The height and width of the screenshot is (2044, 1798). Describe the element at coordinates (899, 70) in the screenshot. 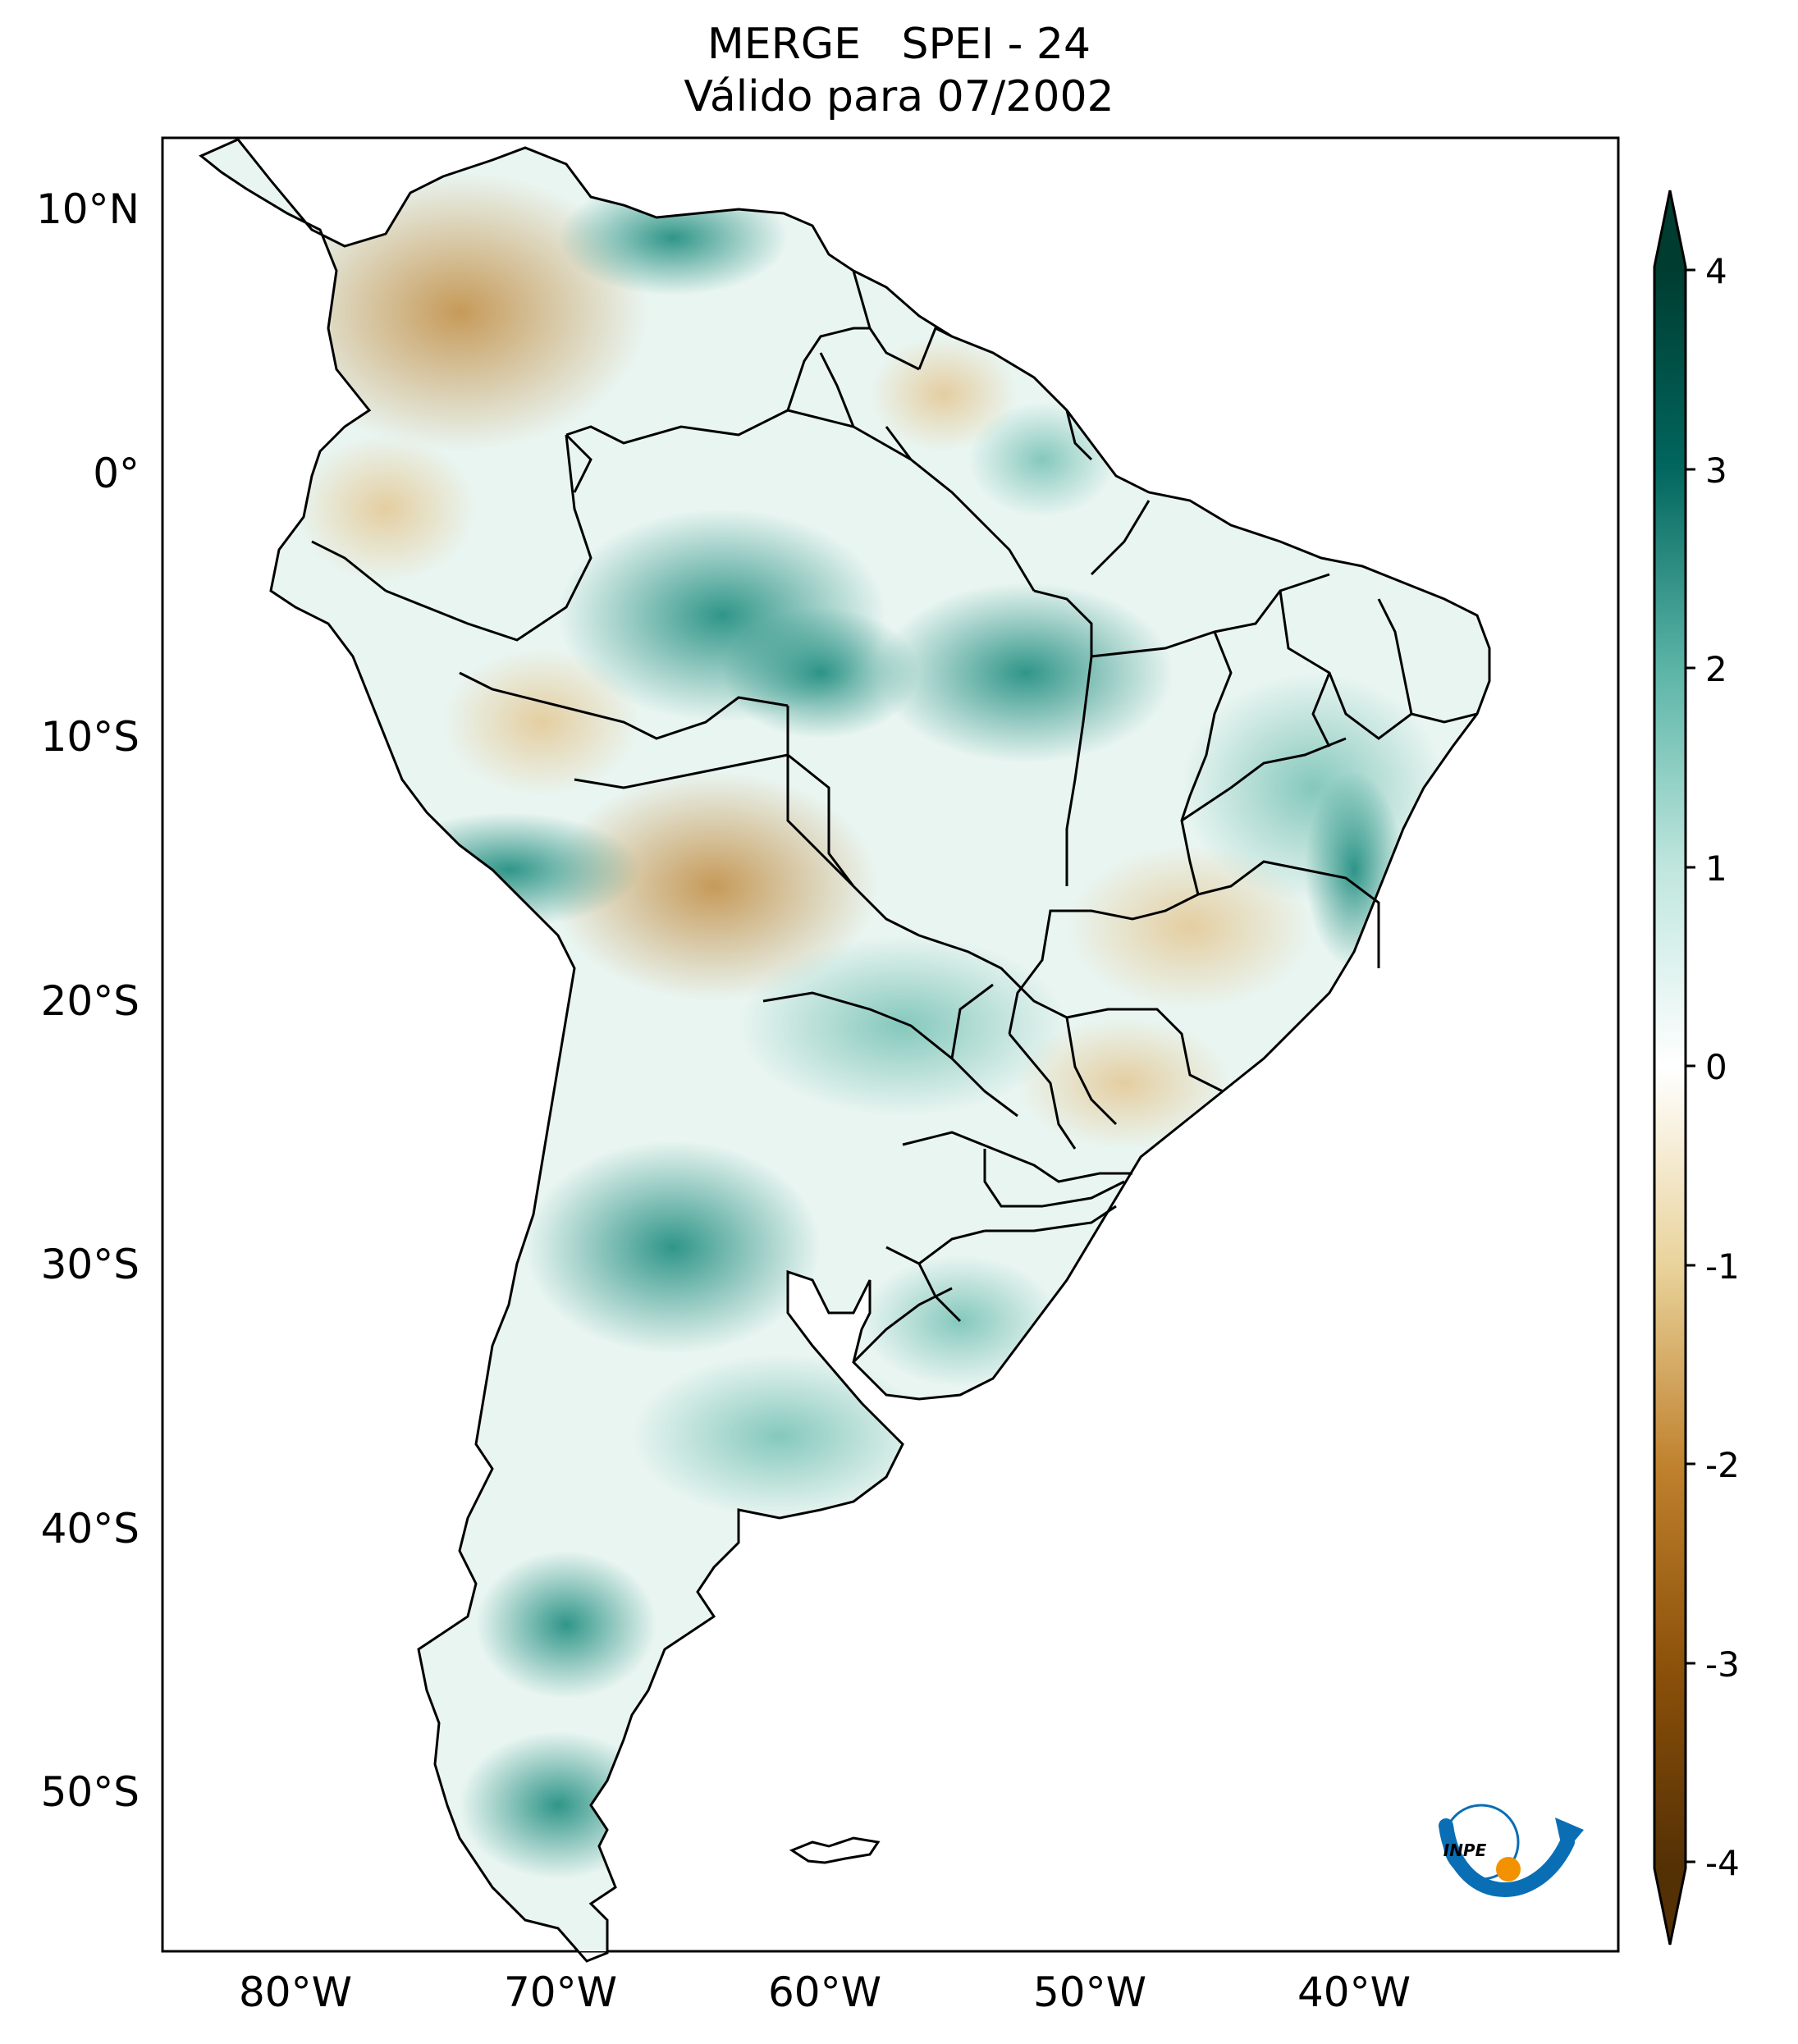

I see `map-title: MERGE SPEI - 24 Válido para 07/2002` at that location.